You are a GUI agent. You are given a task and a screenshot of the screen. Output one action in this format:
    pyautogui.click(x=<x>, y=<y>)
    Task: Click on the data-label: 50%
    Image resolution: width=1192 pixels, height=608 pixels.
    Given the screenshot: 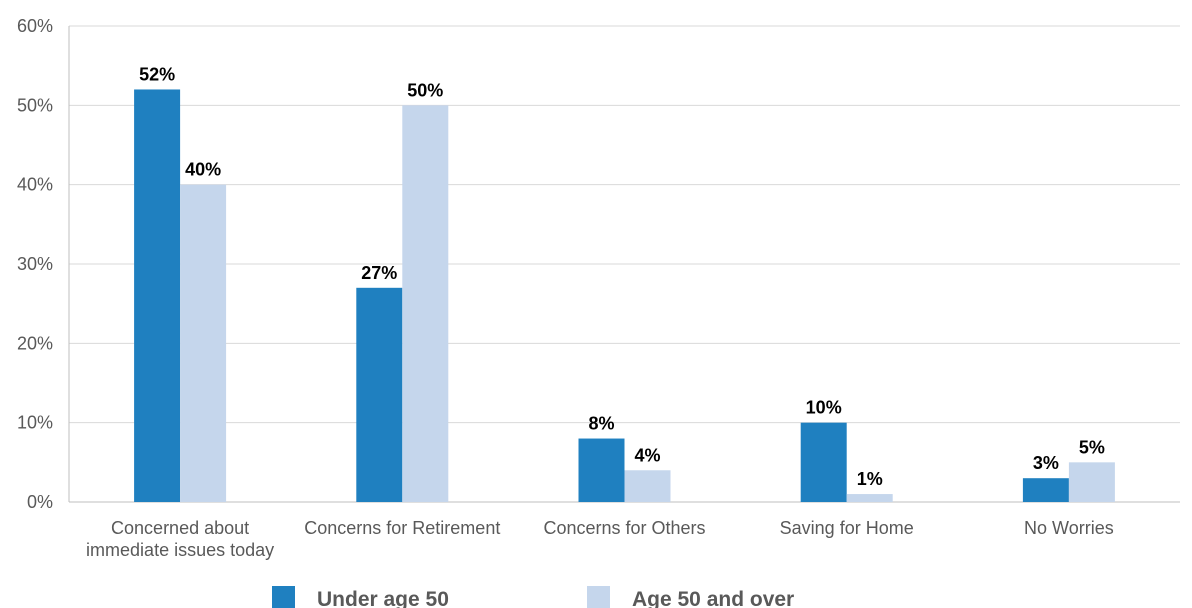 What is the action you would take?
    pyautogui.click(x=425, y=90)
    